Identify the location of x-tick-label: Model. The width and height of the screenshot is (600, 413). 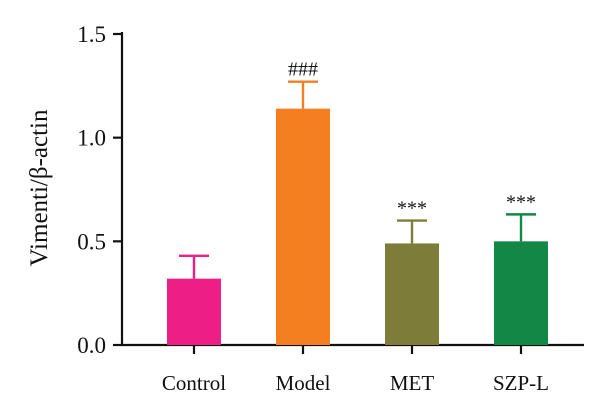
(303, 383).